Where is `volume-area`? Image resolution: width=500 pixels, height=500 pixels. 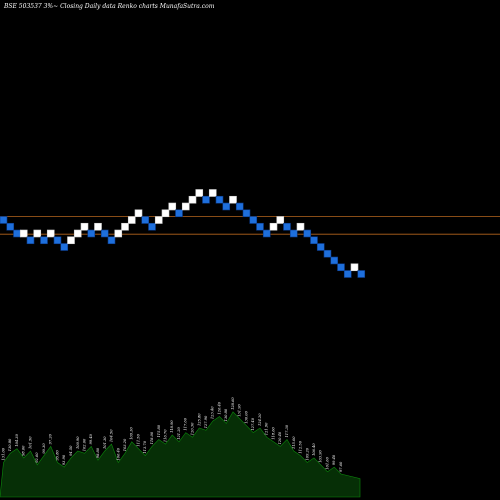
volume-area is located at coordinates (180, 454).